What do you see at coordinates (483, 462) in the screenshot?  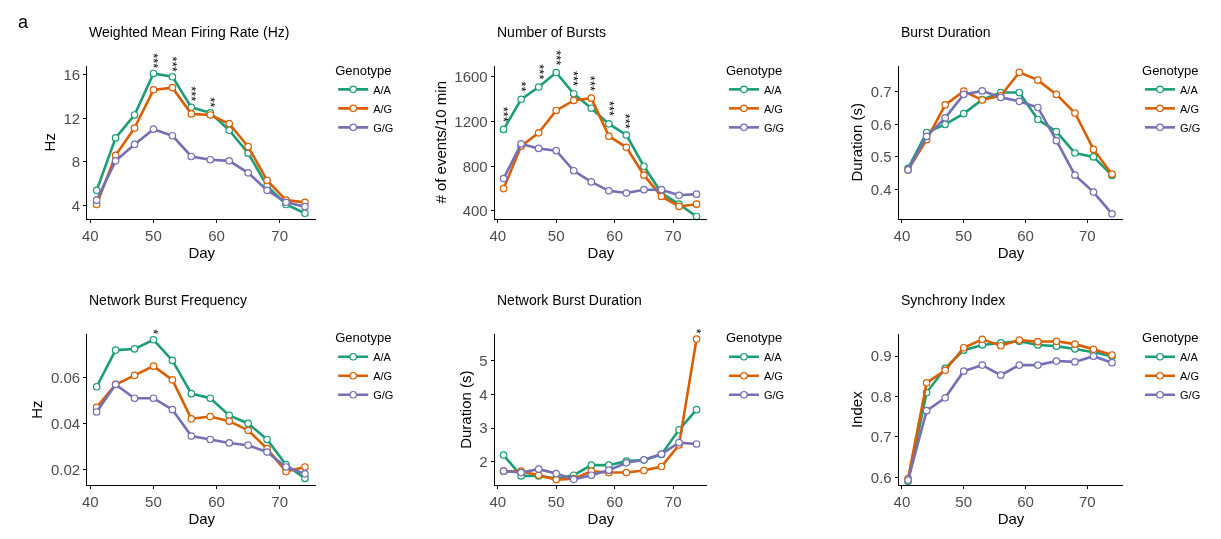 I see `y-tick-label: 2` at bounding box center [483, 462].